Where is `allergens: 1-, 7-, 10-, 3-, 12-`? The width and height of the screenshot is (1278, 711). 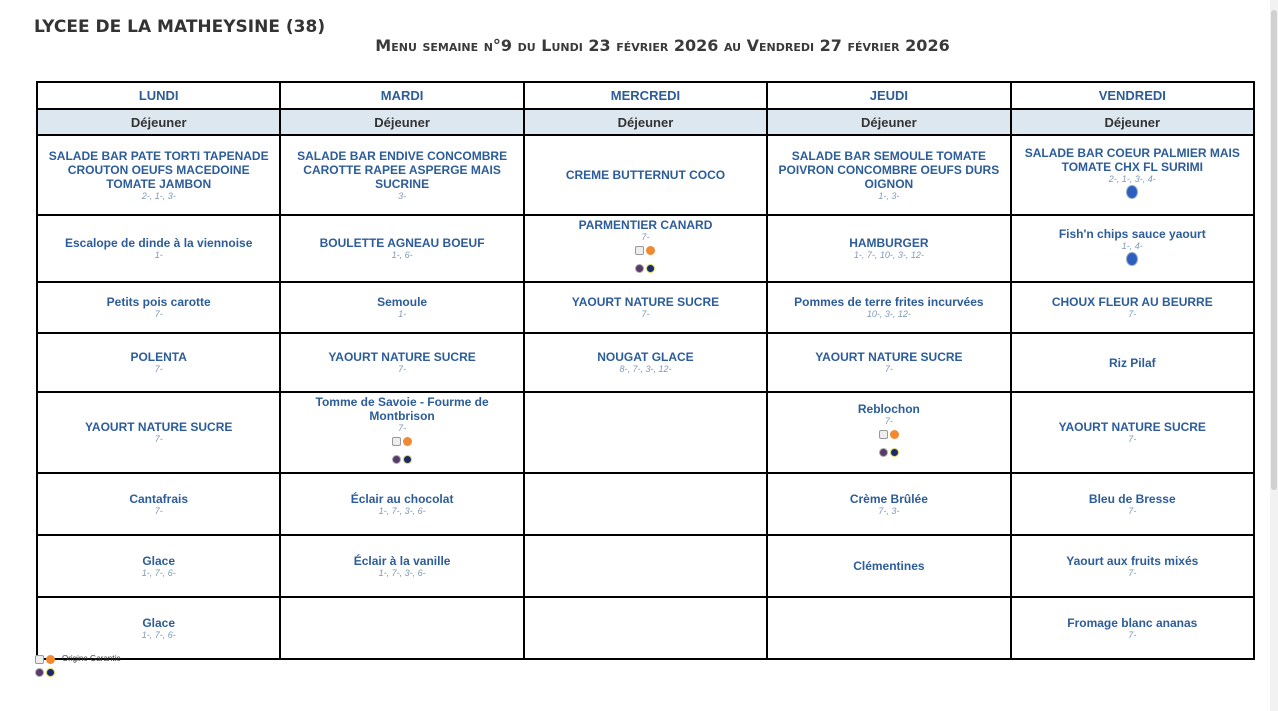 allergens: 1-, 7-, 10-, 3-, 12- is located at coordinates (888, 255).